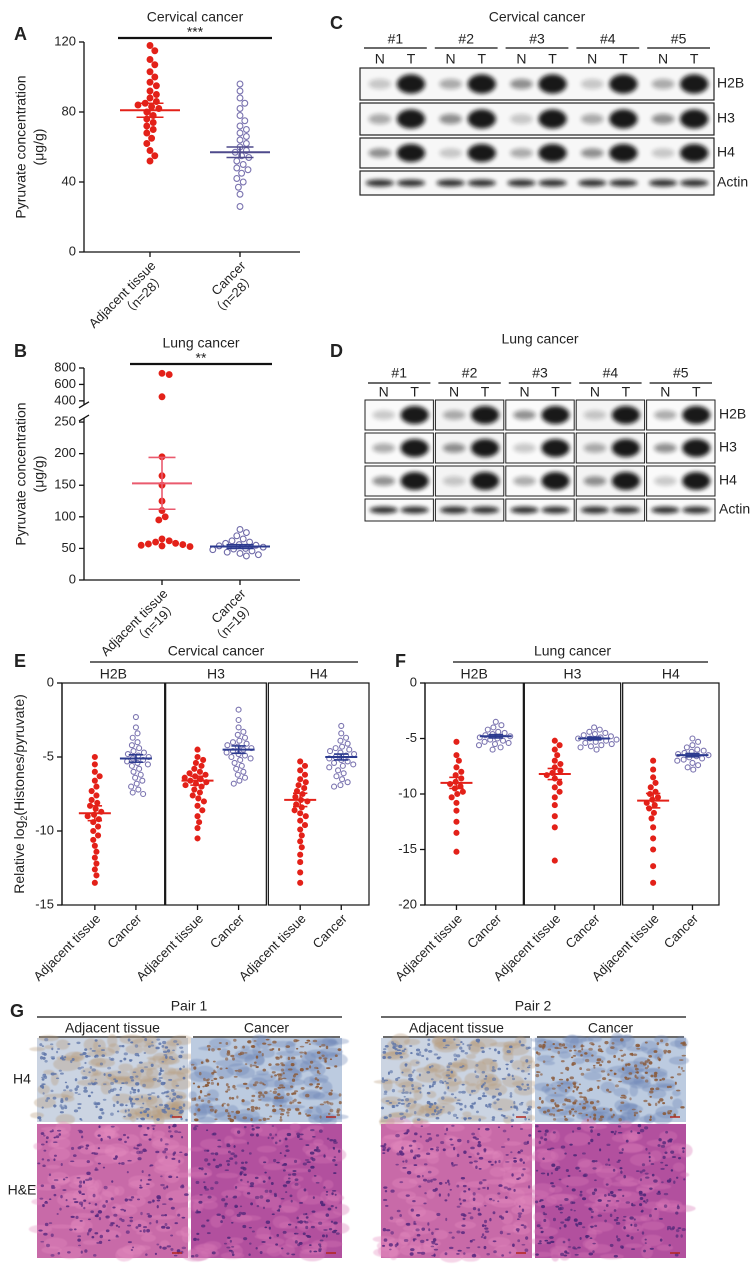  I want to click on y-tick-label: 120, so click(65, 40).